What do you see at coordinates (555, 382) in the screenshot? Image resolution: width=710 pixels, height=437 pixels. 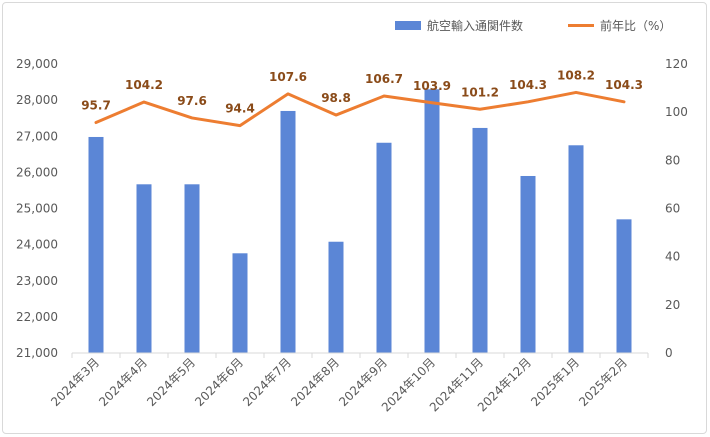 I see `x-tick-label: 2025年1月` at bounding box center [555, 382].